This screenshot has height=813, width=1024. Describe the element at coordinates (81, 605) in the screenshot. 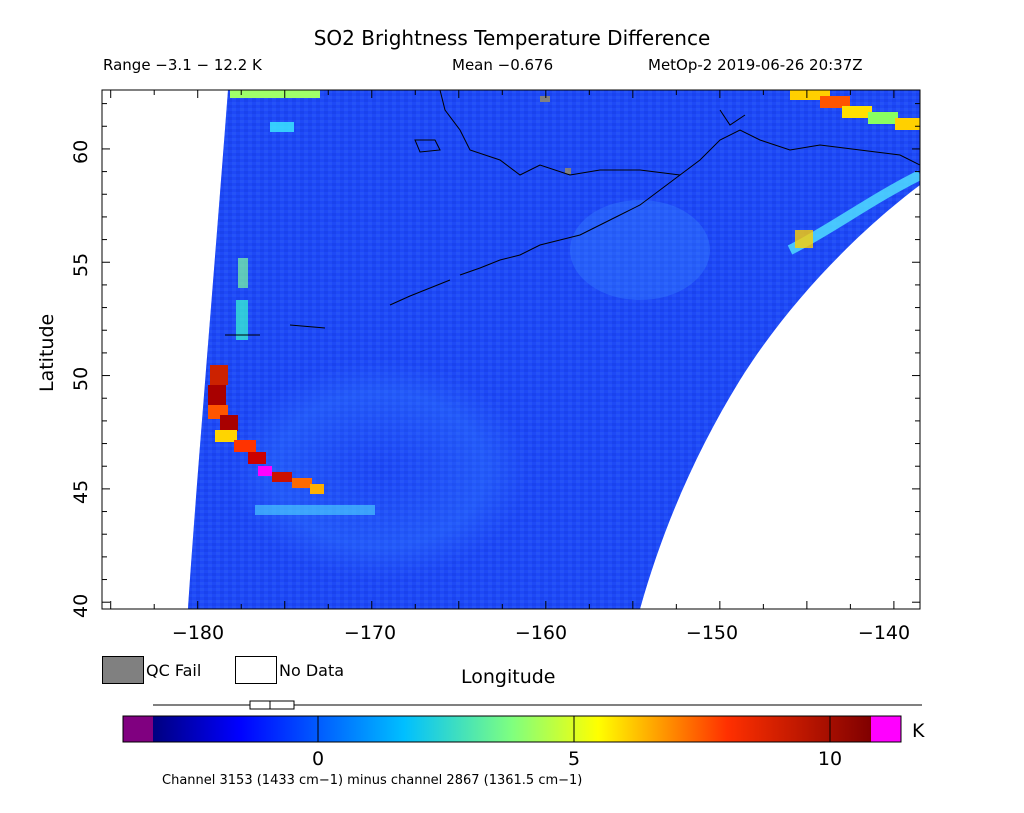

I see `y-tick-label: 40` at that location.